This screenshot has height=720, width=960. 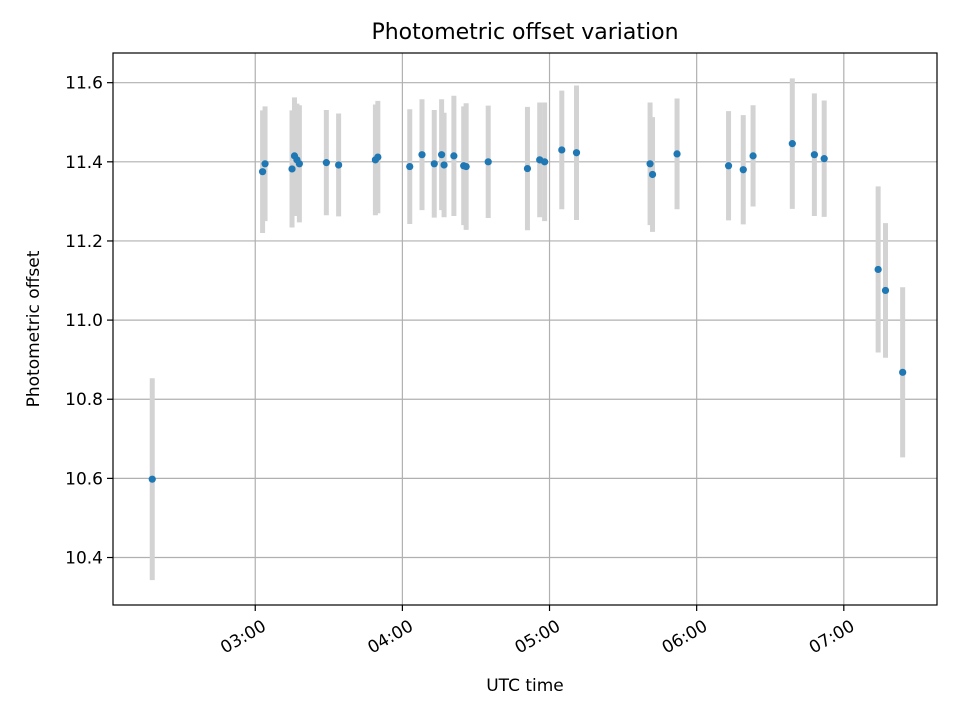 What do you see at coordinates (84, 400) in the screenshot?
I see `y-tick-label: 10.8` at bounding box center [84, 400].